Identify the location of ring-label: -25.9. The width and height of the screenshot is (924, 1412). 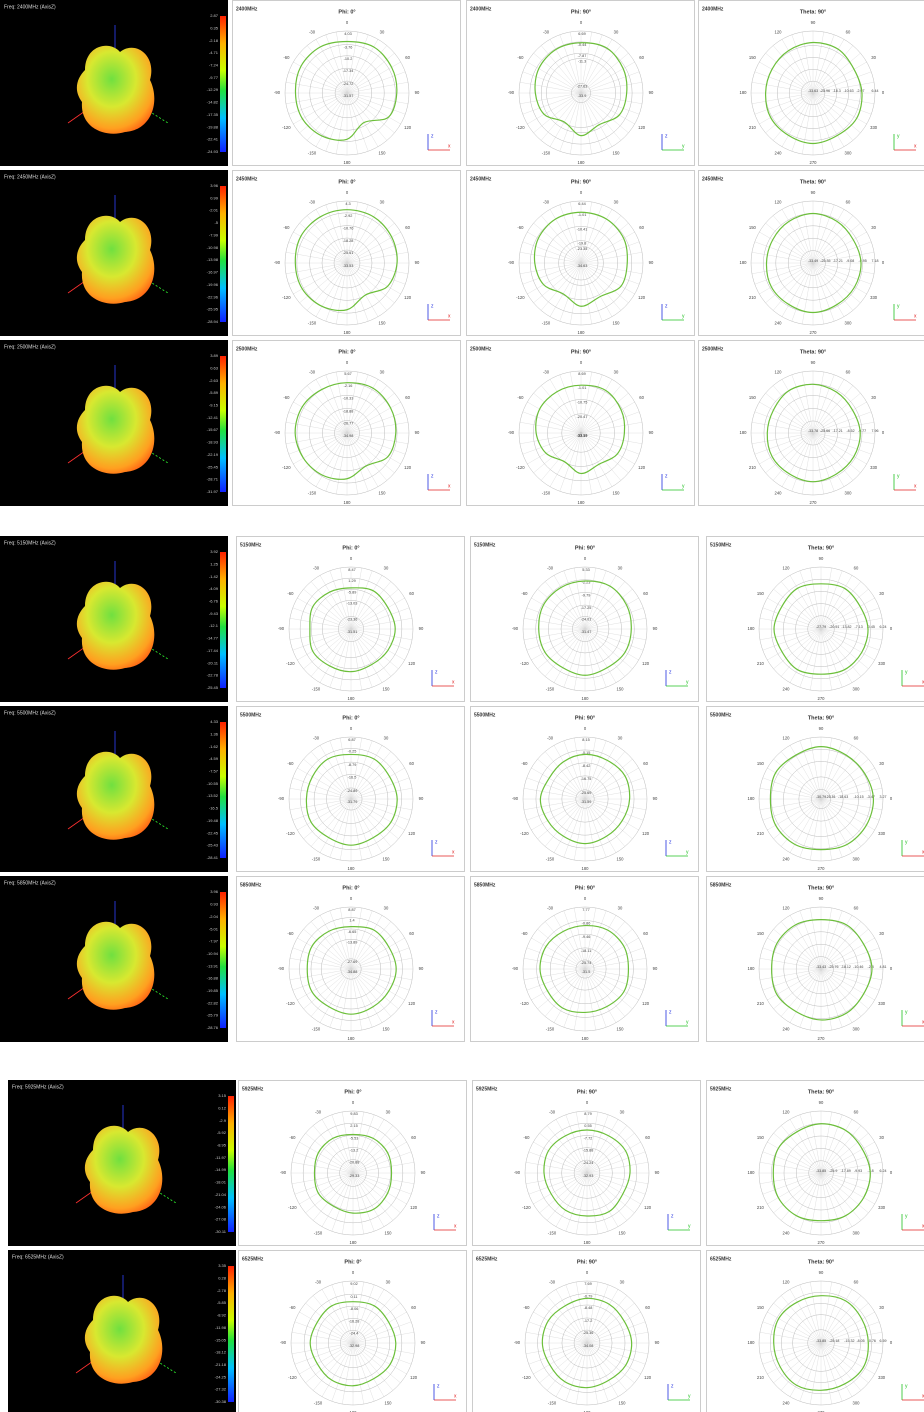
(833, 1171).